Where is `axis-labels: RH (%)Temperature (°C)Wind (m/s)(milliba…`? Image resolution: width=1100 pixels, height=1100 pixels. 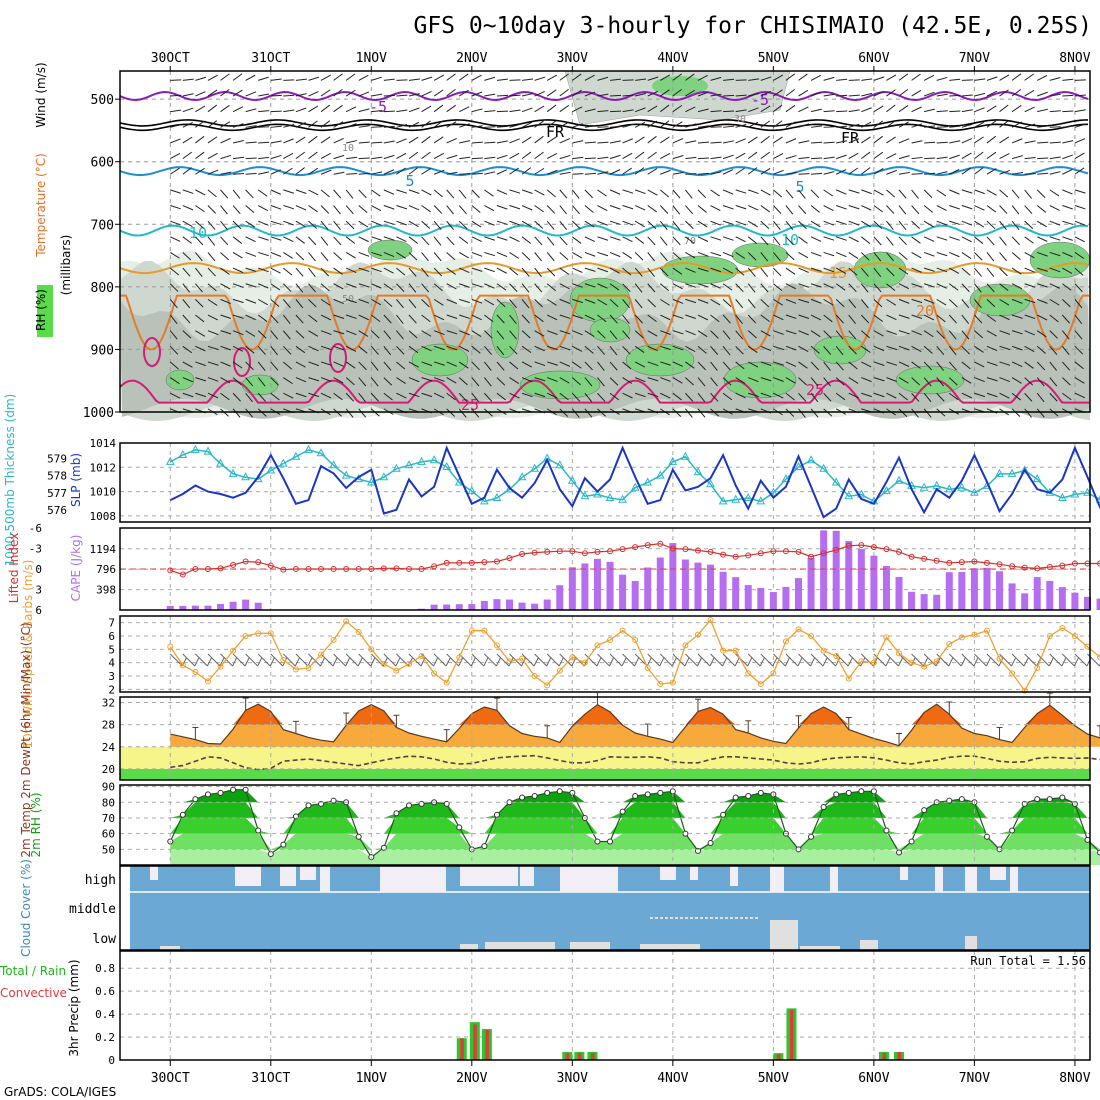
axis-labels: RH (%)Temperature (°C)Wind (m/s)(milliba… is located at coordinates (41, 559).